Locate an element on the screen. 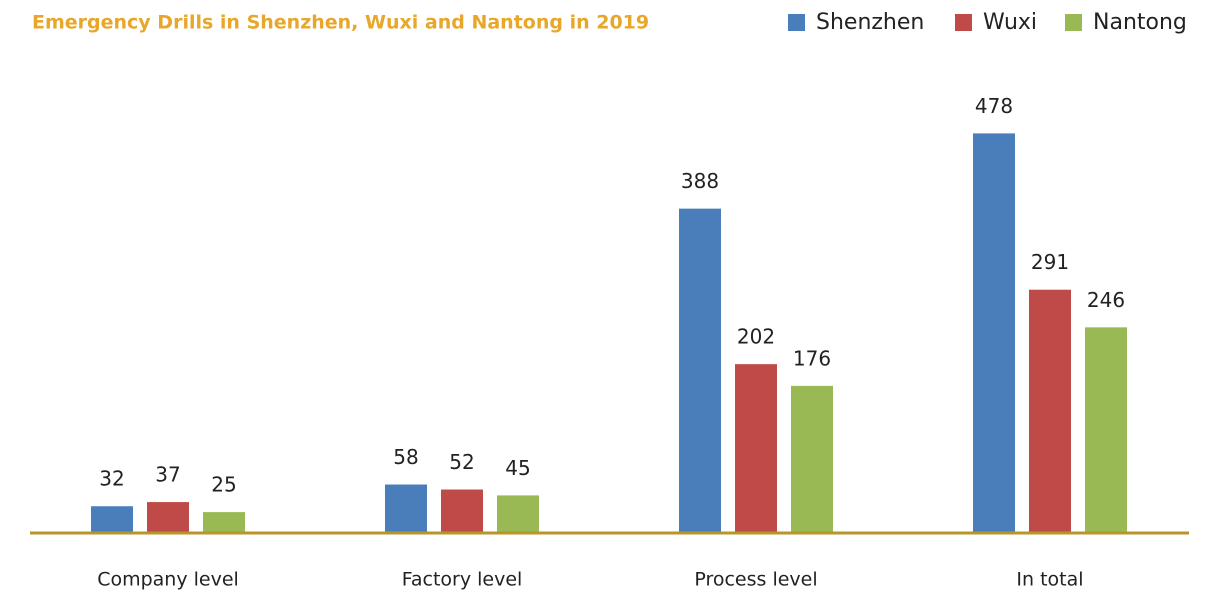 The width and height of the screenshot is (1218, 592). data-label: 52 is located at coordinates (461, 462).